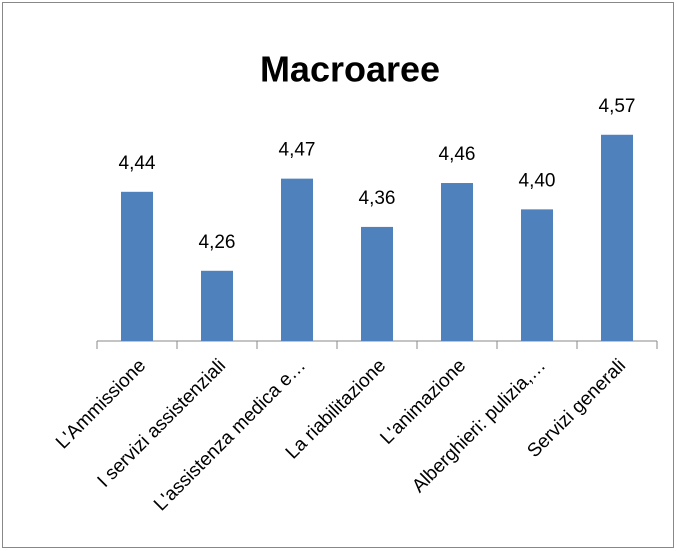  Describe the element at coordinates (457, 154) in the screenshot. I see `value-label: 4,46` at that location.